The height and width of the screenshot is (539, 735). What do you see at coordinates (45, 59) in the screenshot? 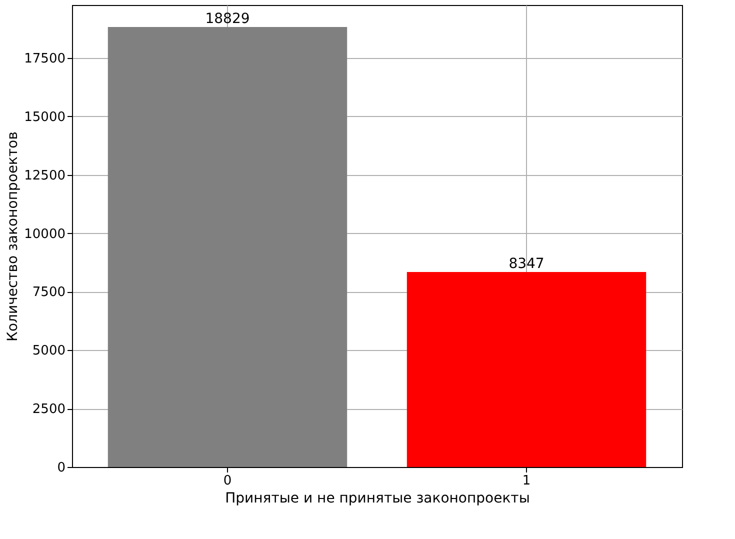
I see `y-tick-label: 17500` at bounding box center [45, 59].